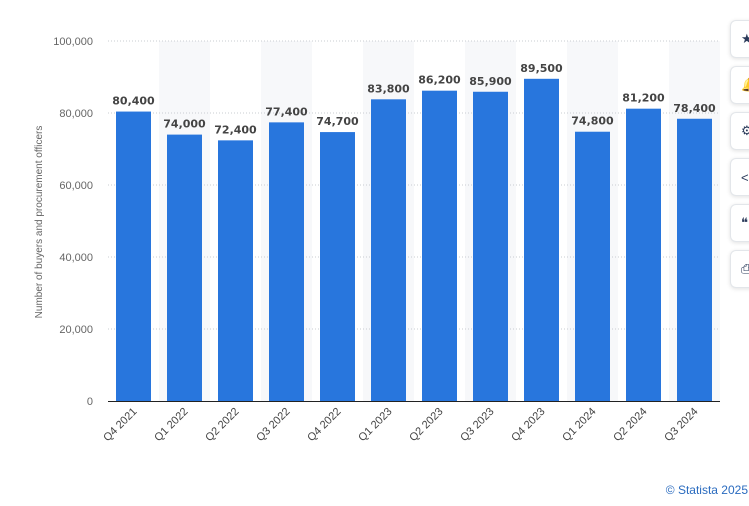 The image size is (749, 506). I want to click on data-label: 78,400, so click(694, 108).